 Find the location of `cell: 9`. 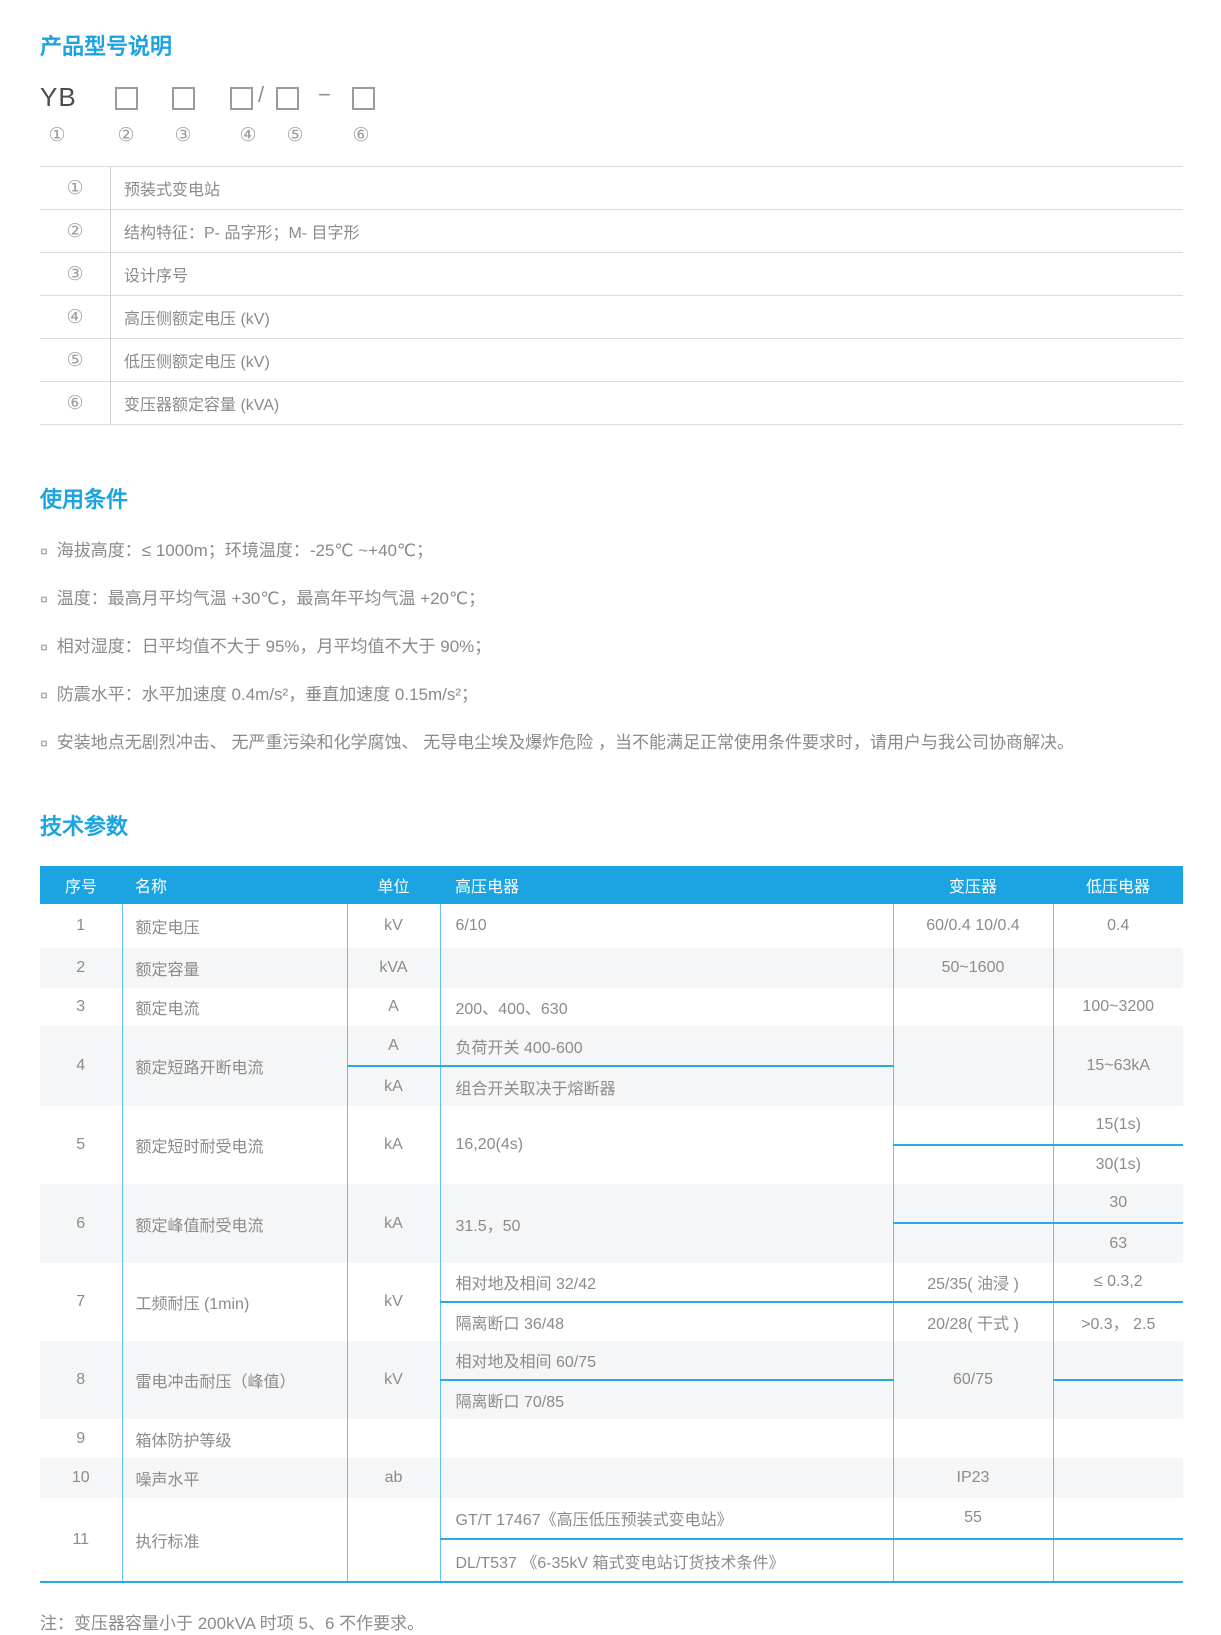

cell: 9 is located at coordinates (81, 1438).